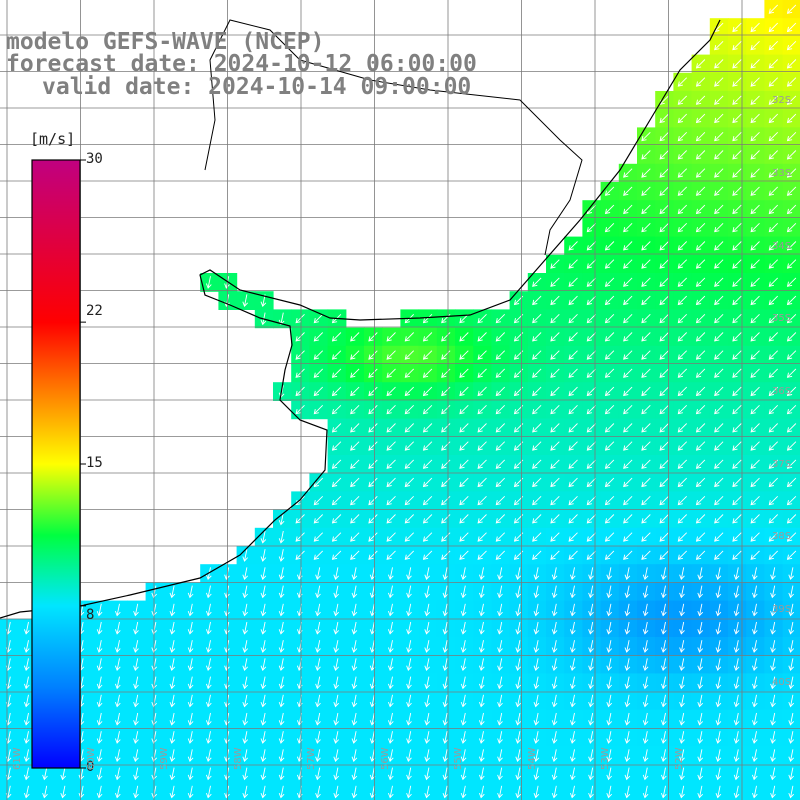  Describe the element at coordinates (782, 609) in the screenshot. I see `lat-label-39s: 39S` at that location.